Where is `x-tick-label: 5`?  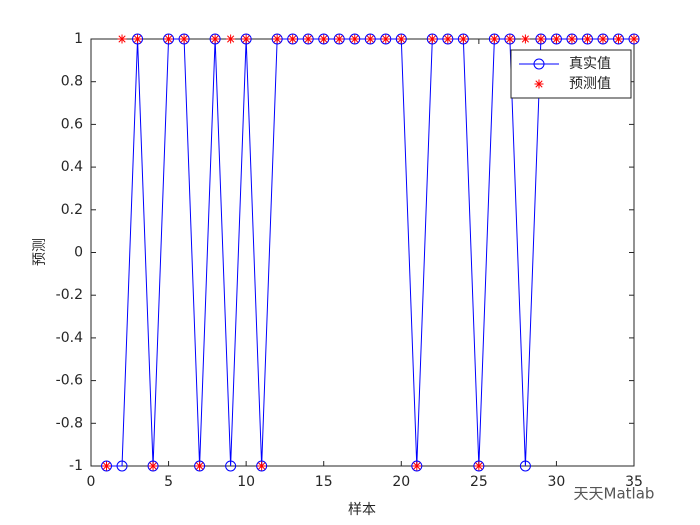 x-tick-label: 5 is located at coordinates (168, 482).